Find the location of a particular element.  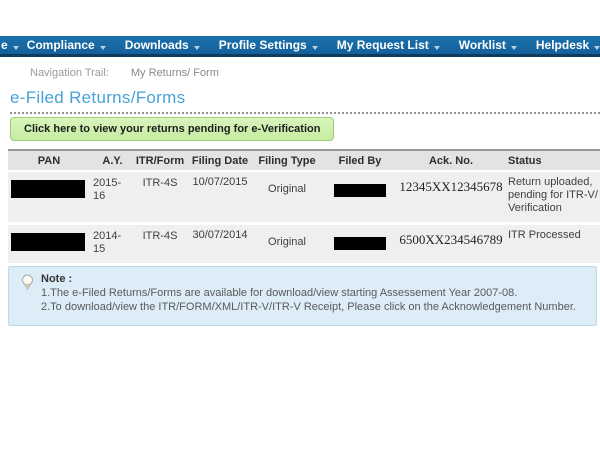

nav-item-label: e is located at coordinates (4, 45).